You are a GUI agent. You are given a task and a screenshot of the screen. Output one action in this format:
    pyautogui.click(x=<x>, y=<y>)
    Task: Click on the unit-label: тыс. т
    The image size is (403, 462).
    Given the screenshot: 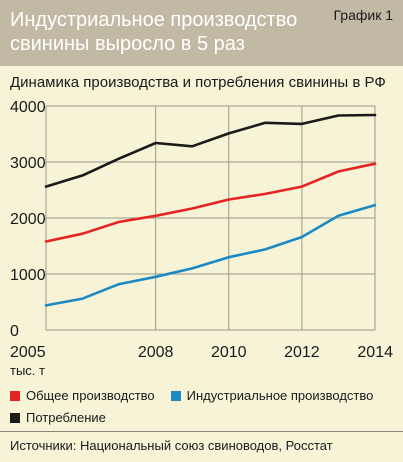 What is the action you would take?
    pyautogui.click(x=27, y=370)
    